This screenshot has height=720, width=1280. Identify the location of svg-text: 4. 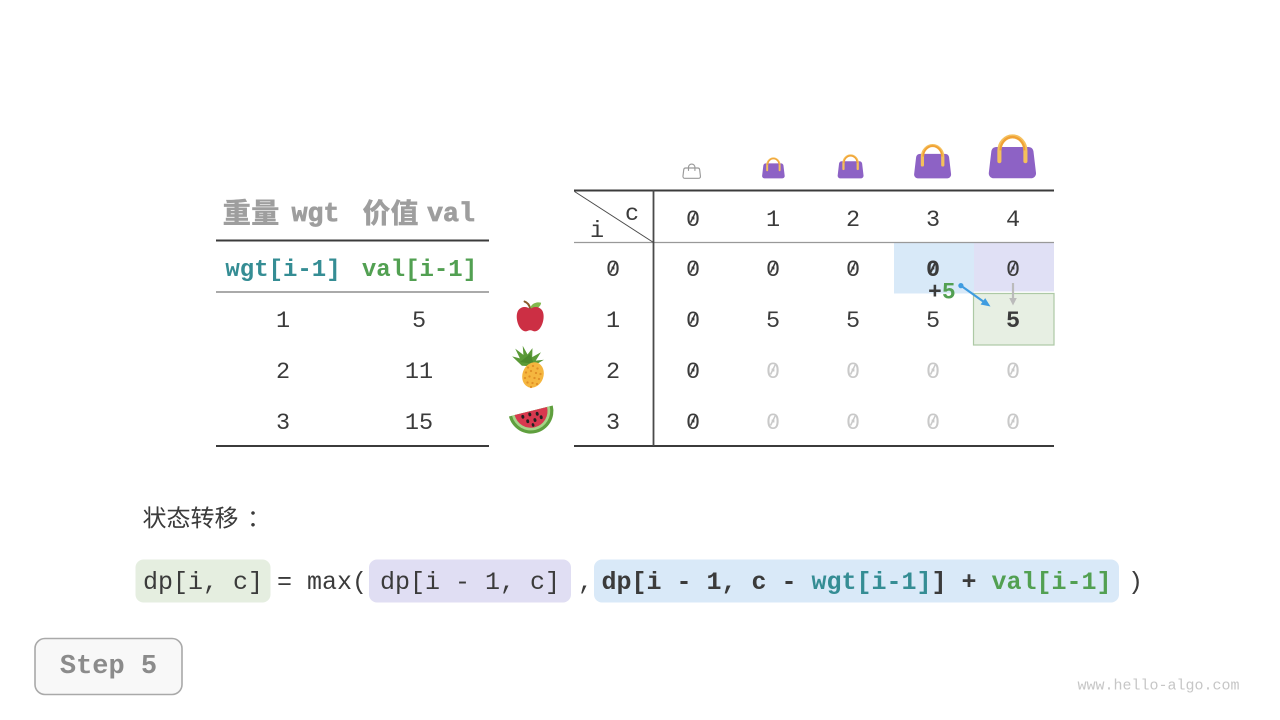
(1013, 220).